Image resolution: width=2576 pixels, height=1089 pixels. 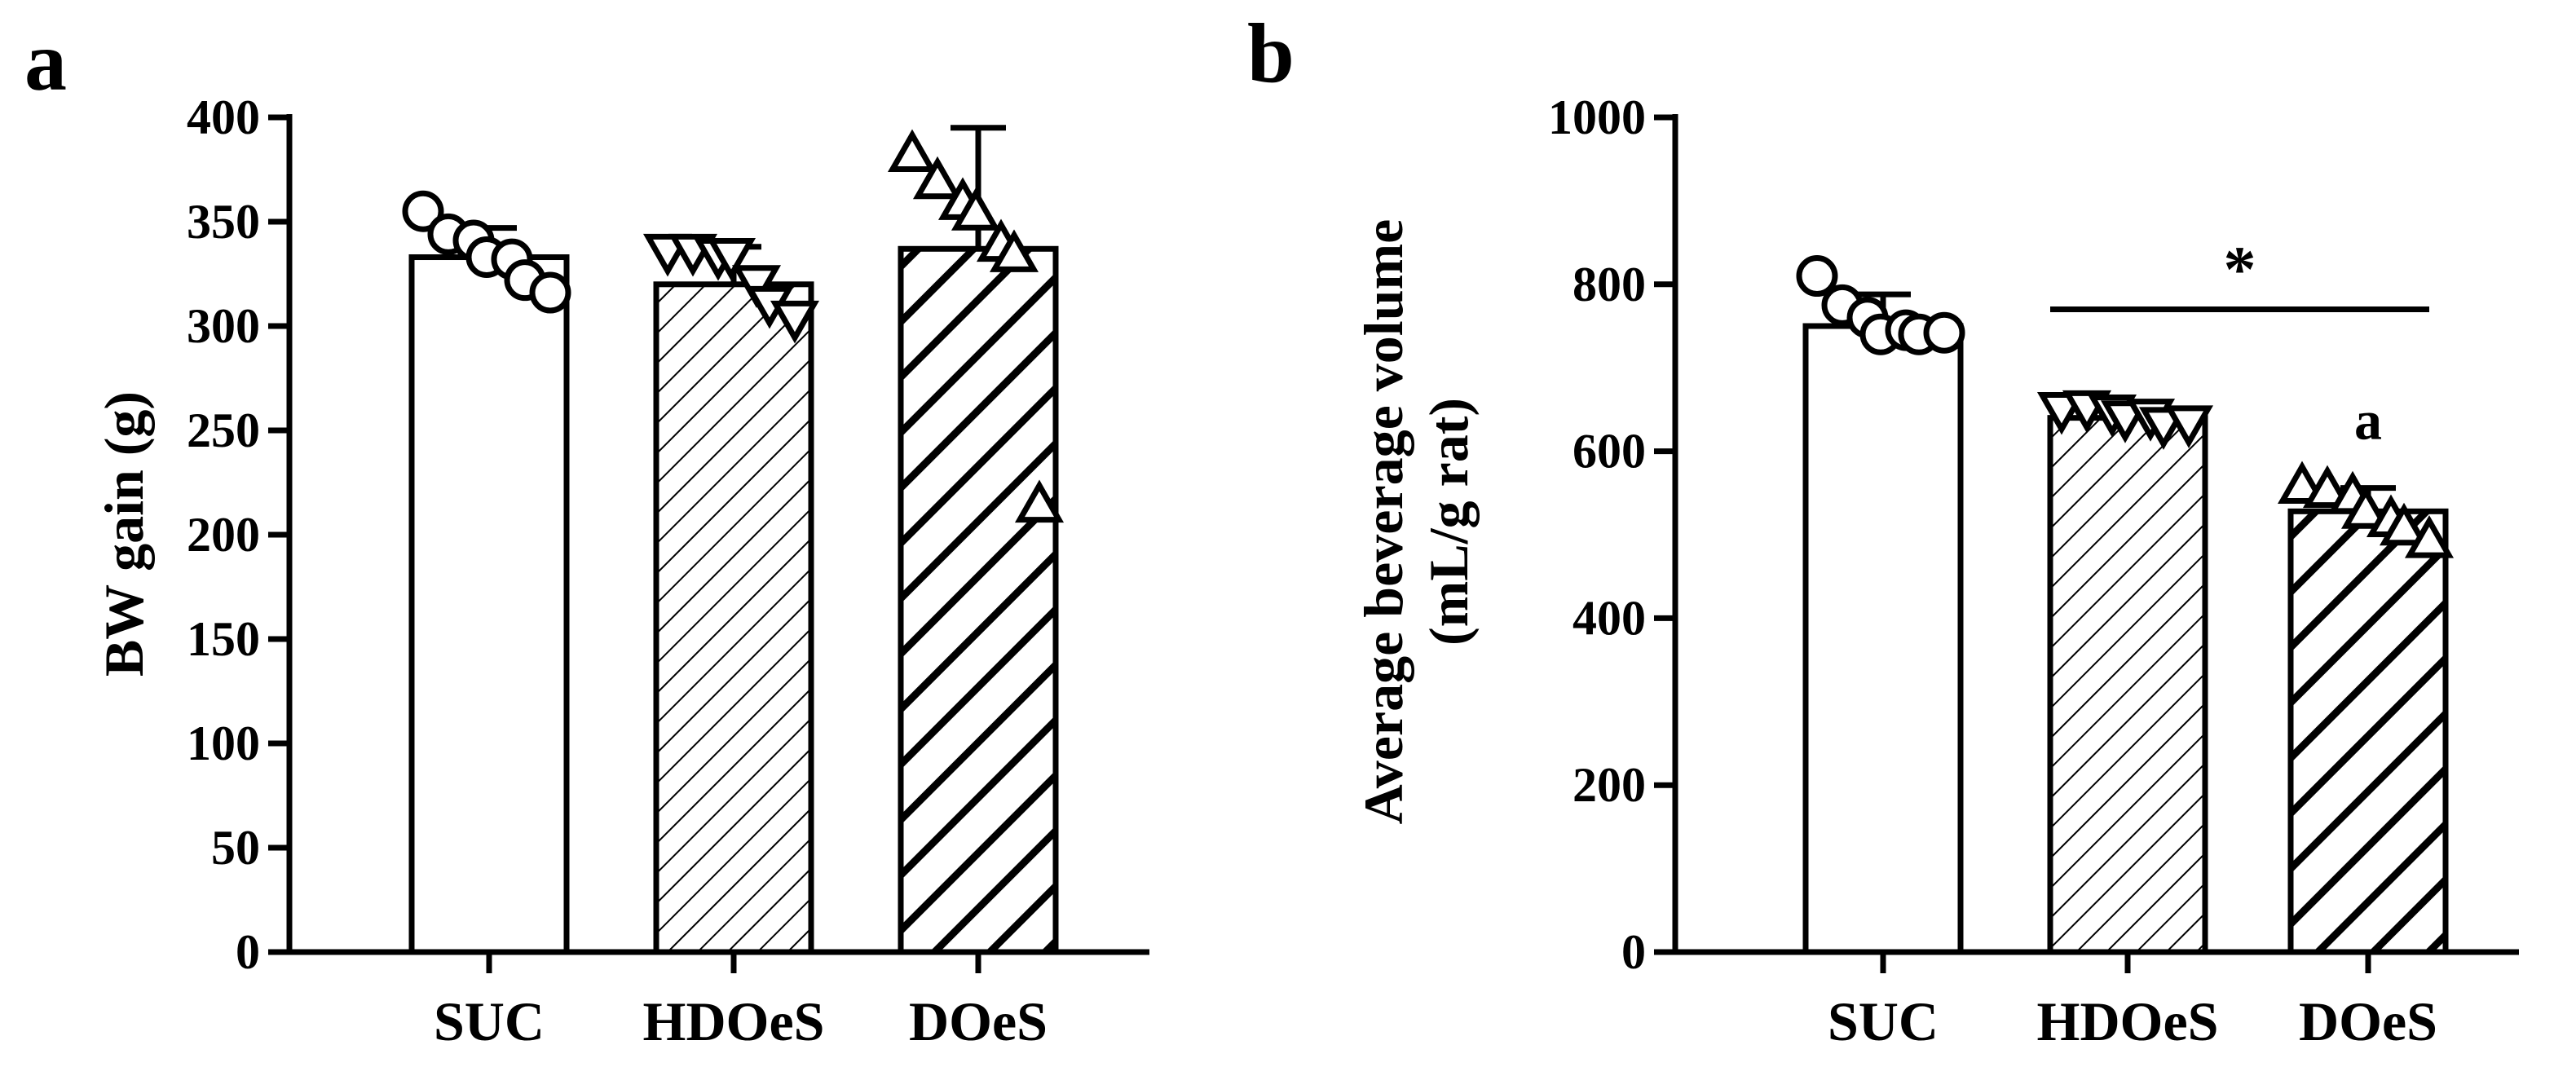 I want to click on y-axis-title-line: (mL/g rat), so click(x=1449, y=522).